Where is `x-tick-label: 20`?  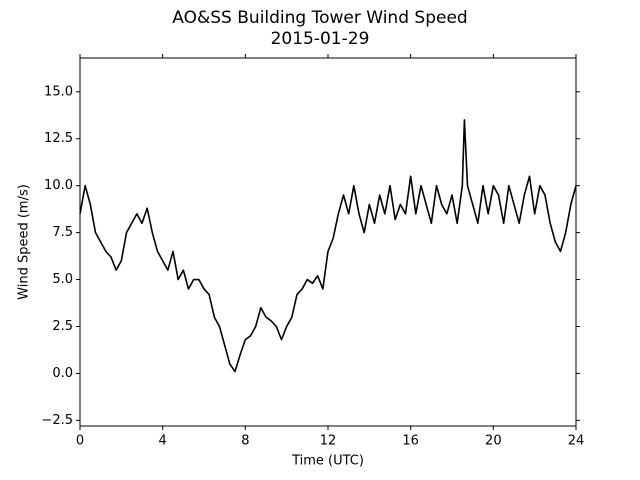
x-tick-label: 20 is located at coordinates (493, 441).